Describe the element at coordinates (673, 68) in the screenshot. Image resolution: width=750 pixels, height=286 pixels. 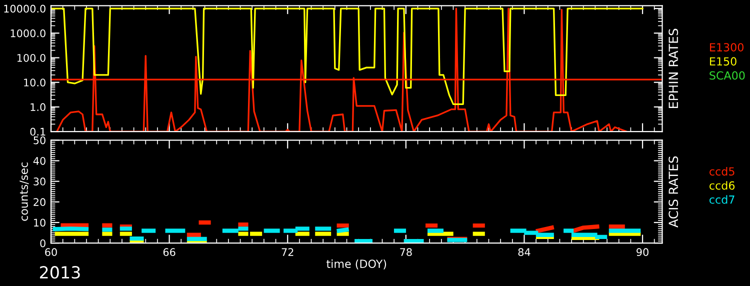
I see `y2-axis-title: EPHIN RATES` at that location.